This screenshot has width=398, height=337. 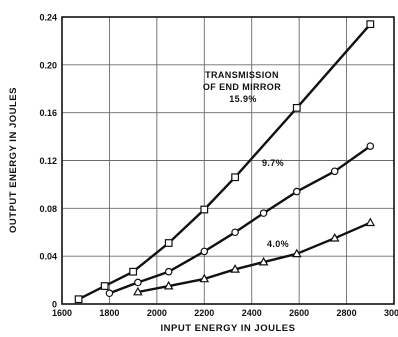 What do you see at coordinates (273, 163) in the screenshot?
I see `series-label-9-7: 9.7%` at bounding box center [273, 163].